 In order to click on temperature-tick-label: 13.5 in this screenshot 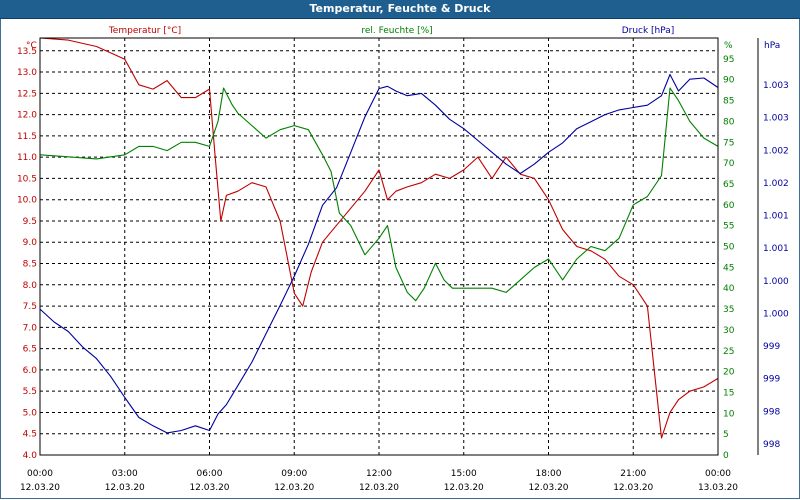, I will do `click(27, 52)`.